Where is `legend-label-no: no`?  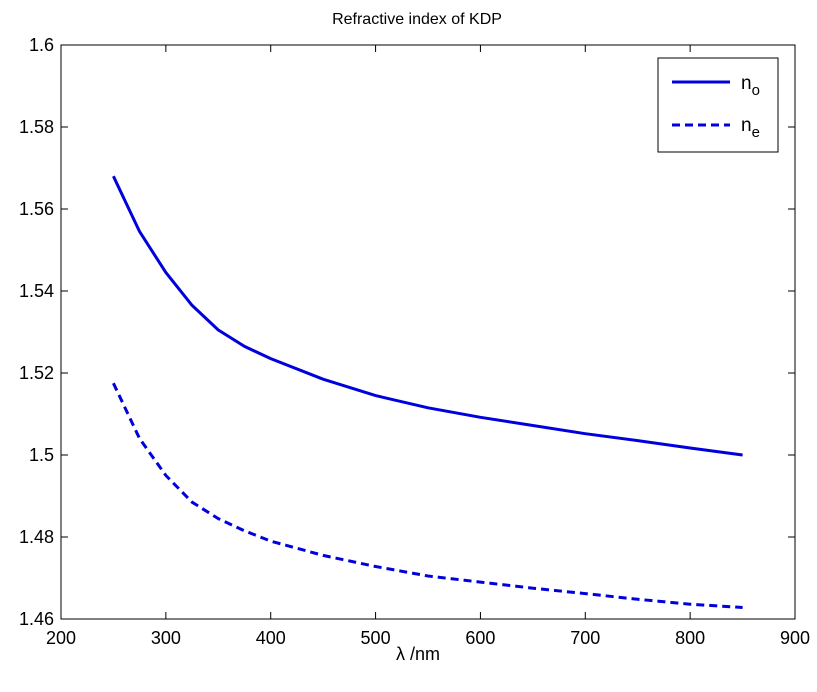
legend-label-no: no is located at coordinates (750, 86).